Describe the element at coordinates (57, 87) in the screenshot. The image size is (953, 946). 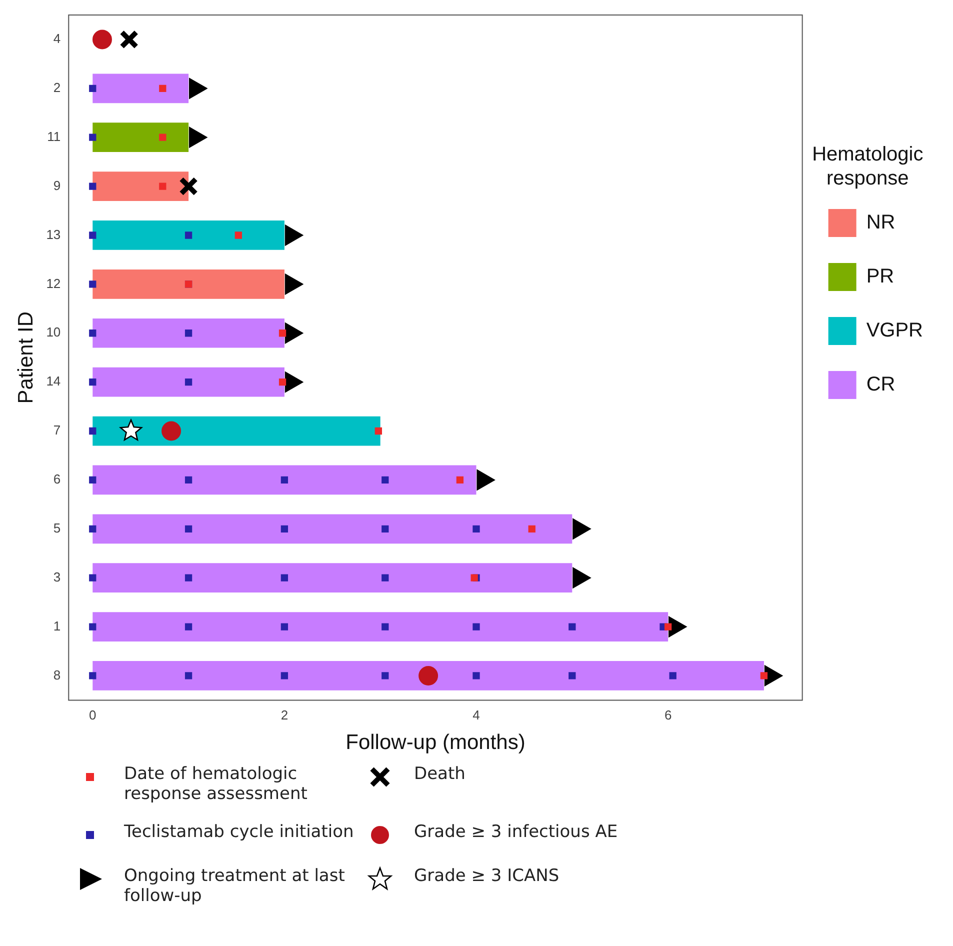
I see `y-tick-label: 2` at that location.